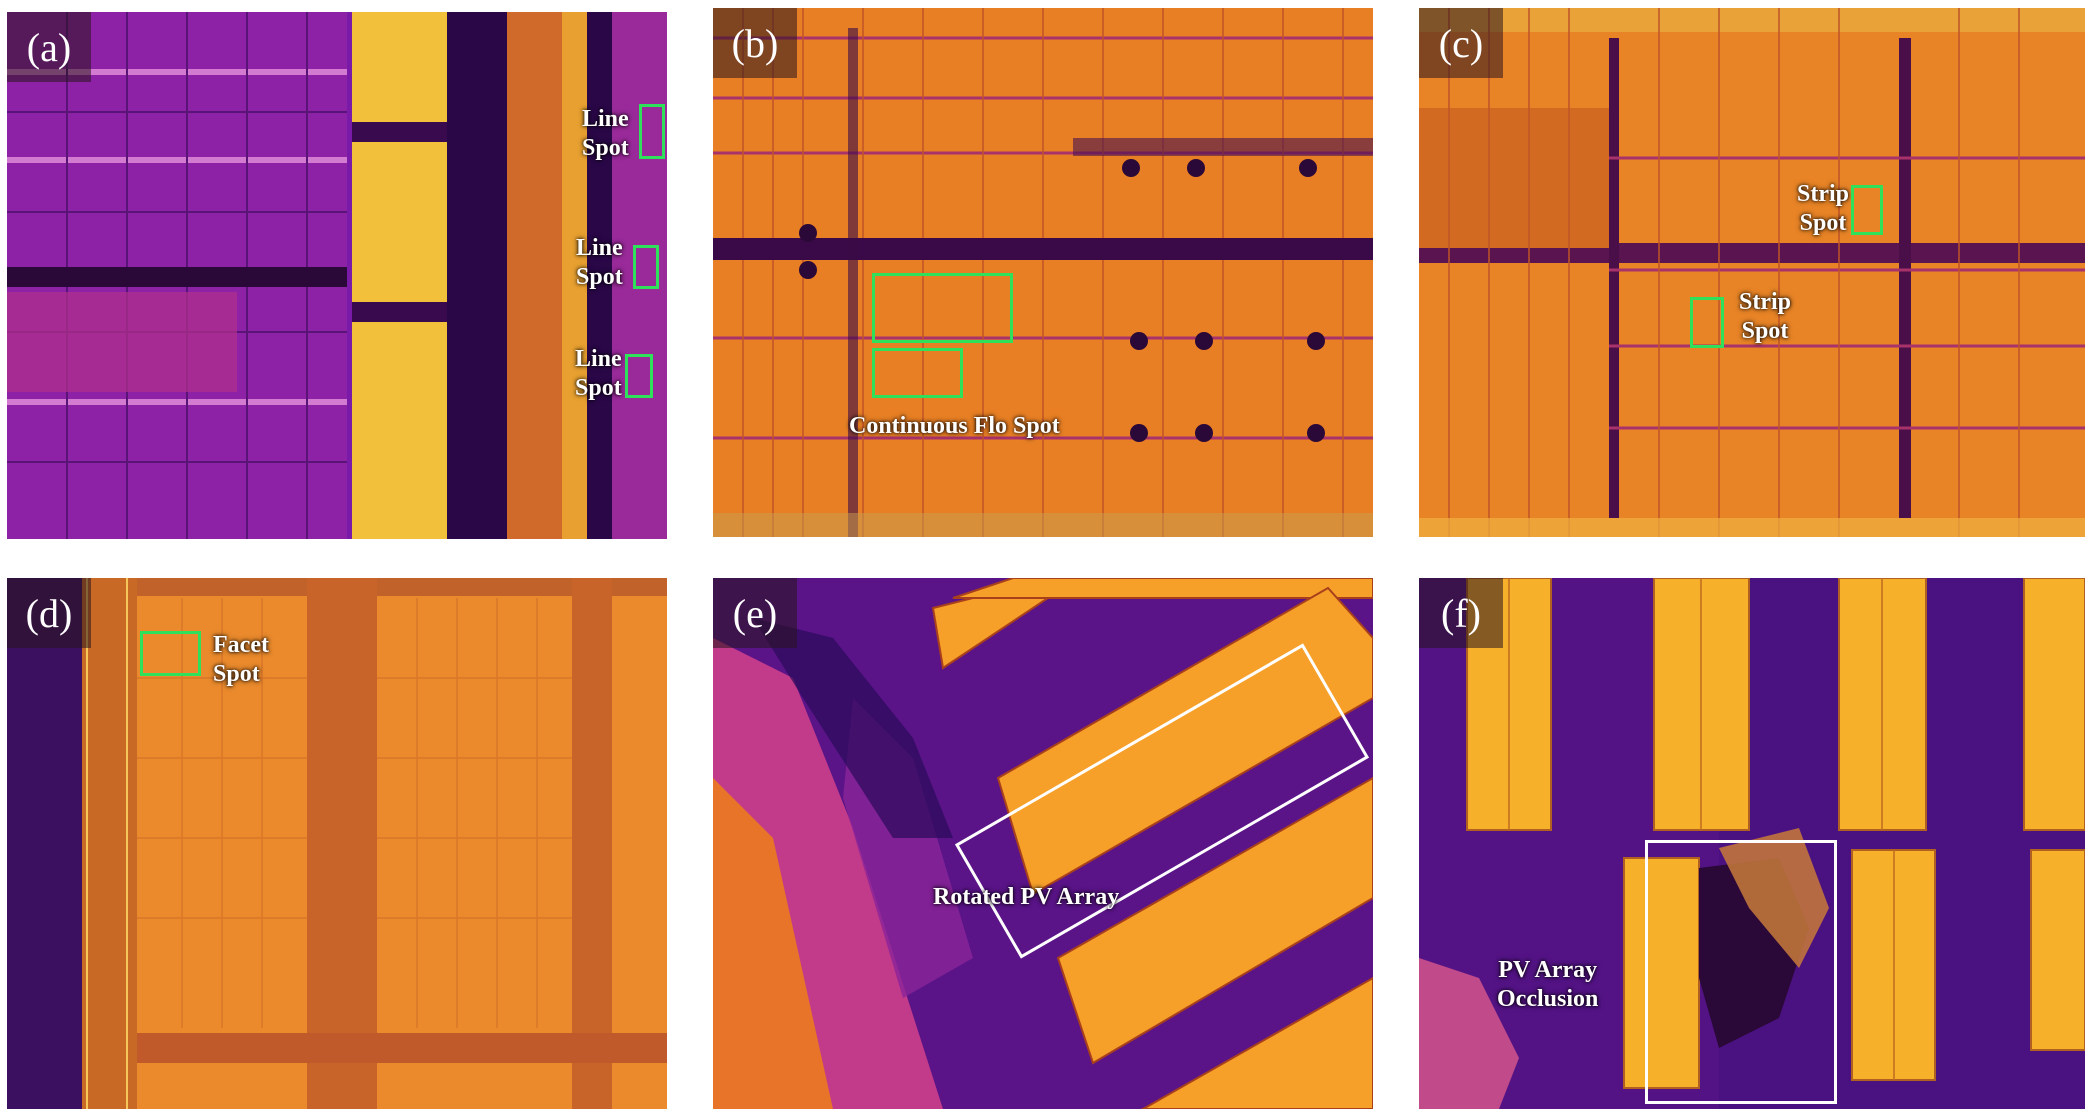 This screenshot has width=2092, height=1114. Describe the element at coordinates (1548, 984) in the screenshot. I see `occlusion-label: PV Array Occlusion` at that location.